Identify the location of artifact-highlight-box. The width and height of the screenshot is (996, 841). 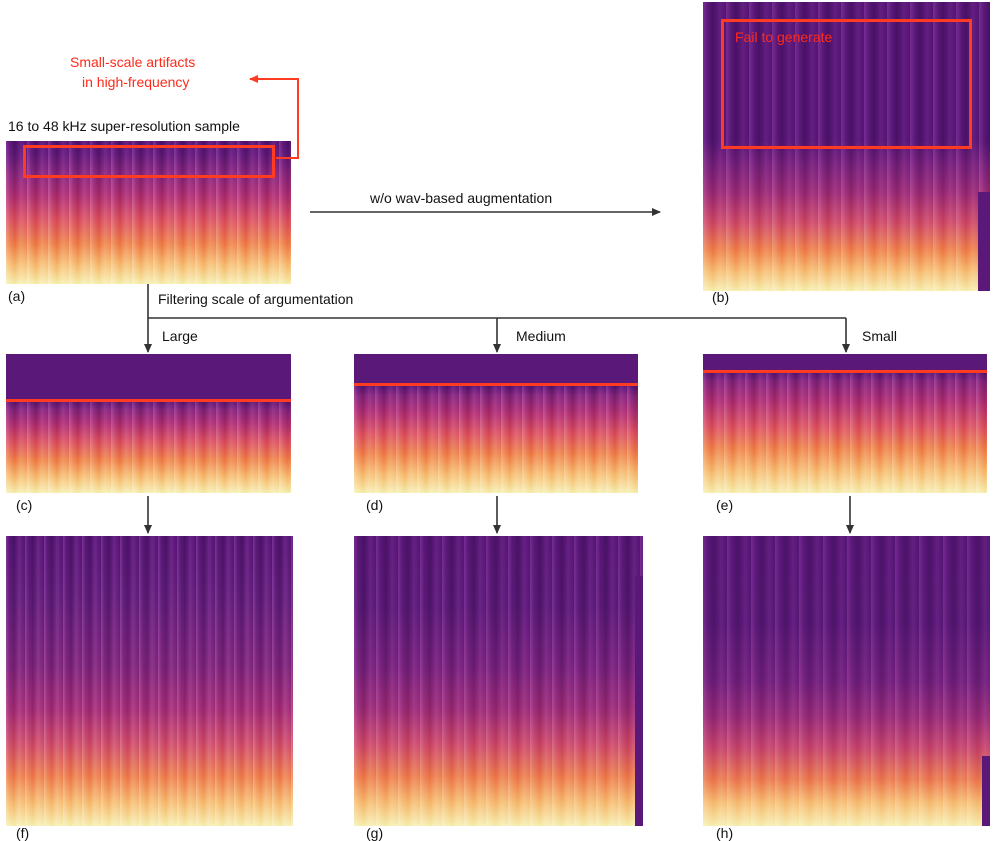
(149, 161).